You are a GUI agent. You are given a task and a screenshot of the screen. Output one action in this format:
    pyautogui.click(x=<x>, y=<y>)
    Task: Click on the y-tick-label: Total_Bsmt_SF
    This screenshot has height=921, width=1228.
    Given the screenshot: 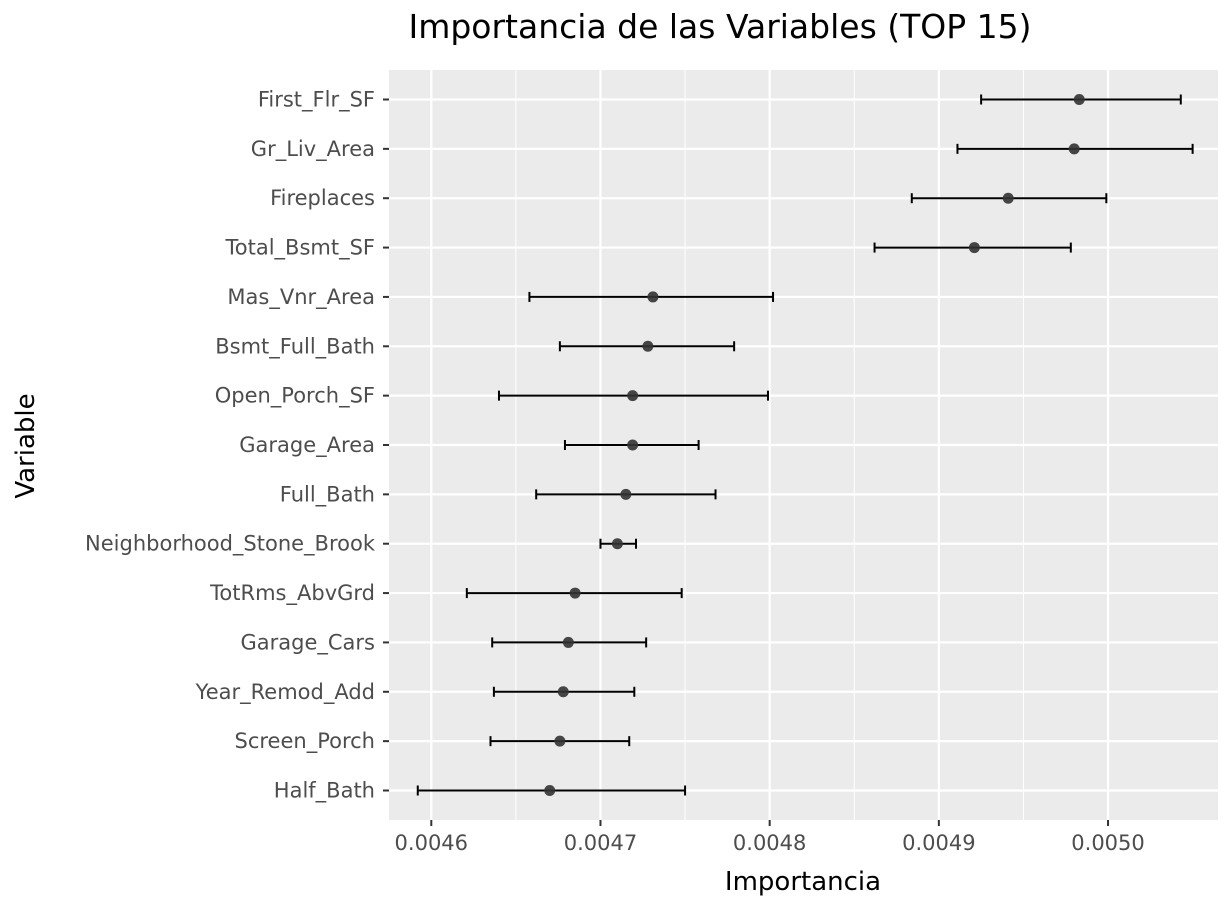 What is the action you would take?
    pyautogui.click(x=300, y=248)
    